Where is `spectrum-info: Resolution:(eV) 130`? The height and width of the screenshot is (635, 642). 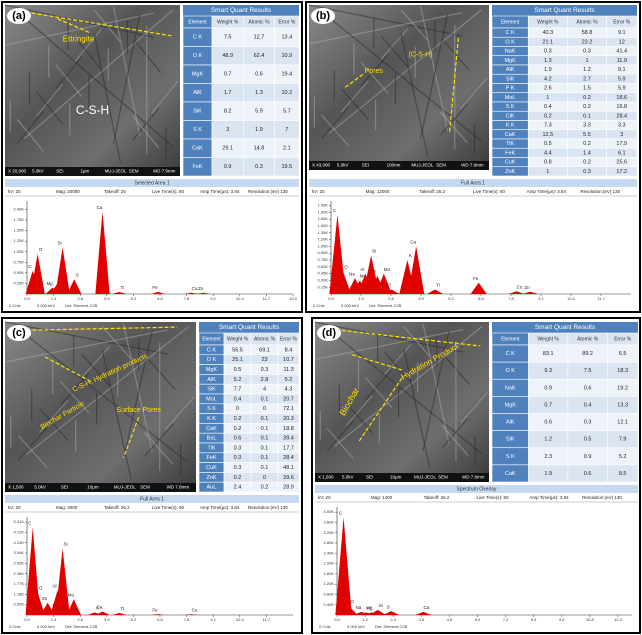
spectrum-info: Resolution:(eV) 130 is located at coordinates (600, 191).